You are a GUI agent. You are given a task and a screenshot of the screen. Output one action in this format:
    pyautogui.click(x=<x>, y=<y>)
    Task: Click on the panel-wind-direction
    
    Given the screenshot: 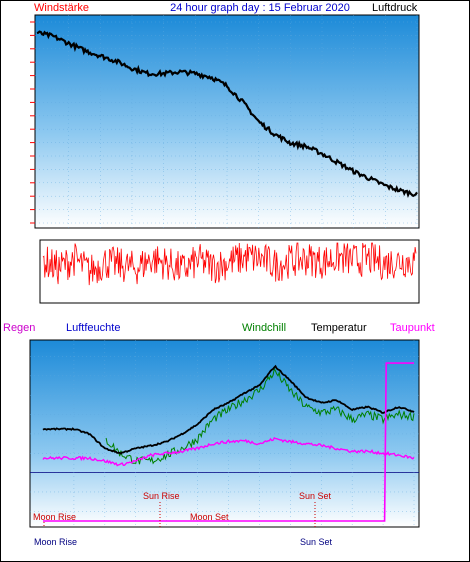 What is the action you would take?
    pyautogui.click(x=229, y=271)
    